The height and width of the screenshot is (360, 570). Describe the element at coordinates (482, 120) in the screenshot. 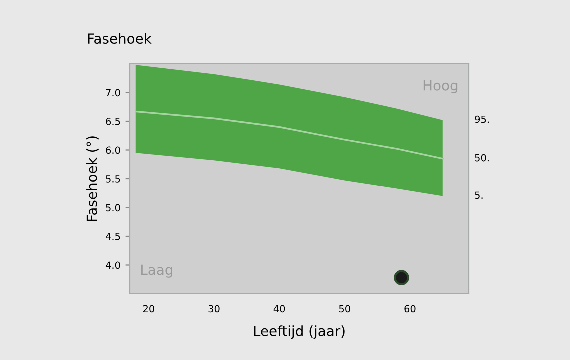

I see `text: 95.` at that location.